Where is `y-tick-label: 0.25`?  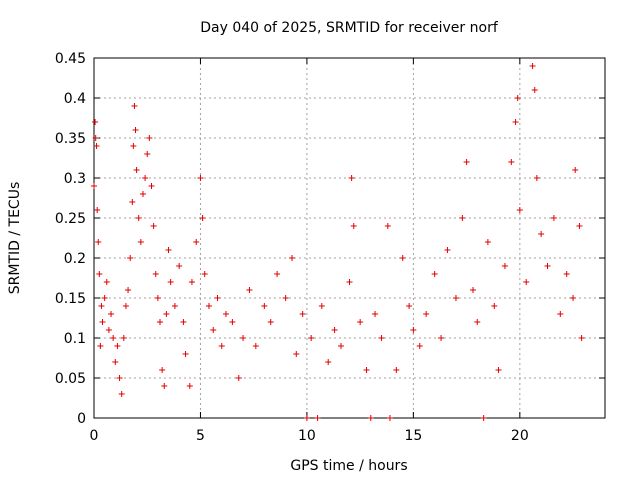
y-tick-label: 0.25 is located at coordinates (70, 219).